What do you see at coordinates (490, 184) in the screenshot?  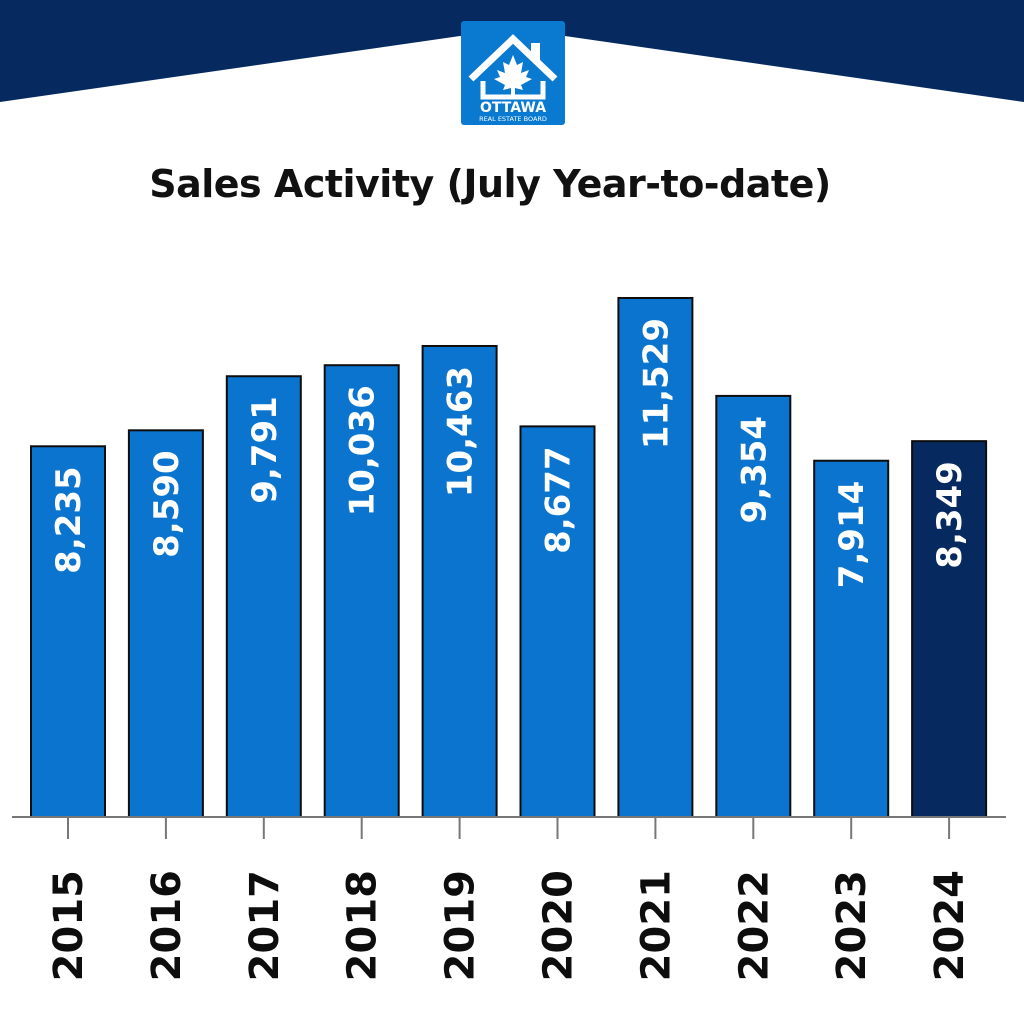 I see `chart-title: Sales Activity (July Year-to-date)` at bounding box center [490, 184].